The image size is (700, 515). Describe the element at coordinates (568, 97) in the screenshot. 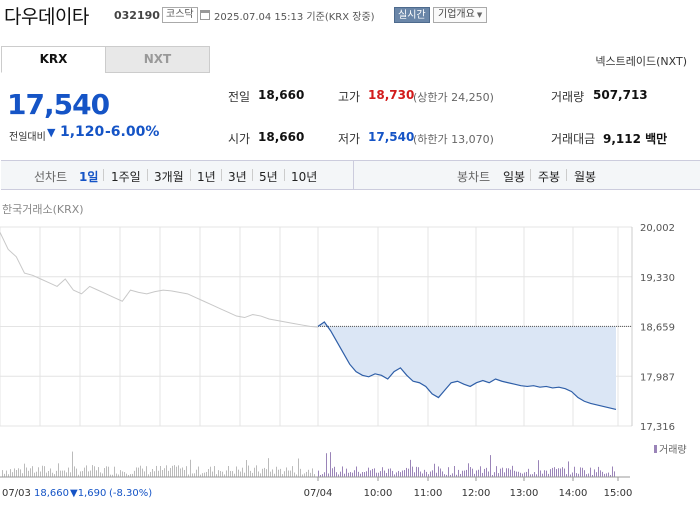

I see `volume-label: 거래량` at that location.